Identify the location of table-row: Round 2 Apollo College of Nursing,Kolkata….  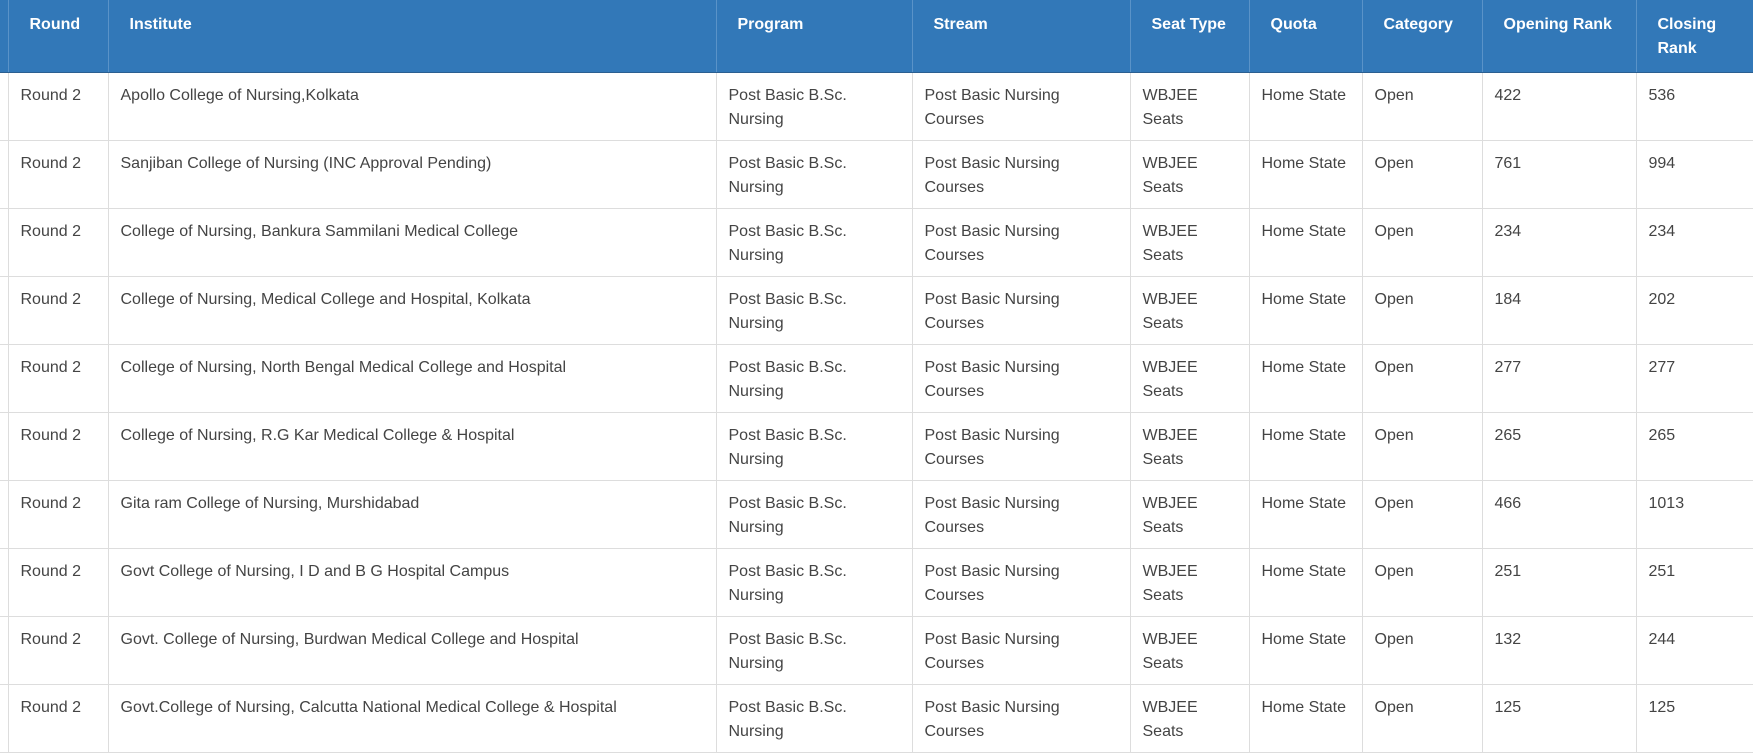
(876, 106).